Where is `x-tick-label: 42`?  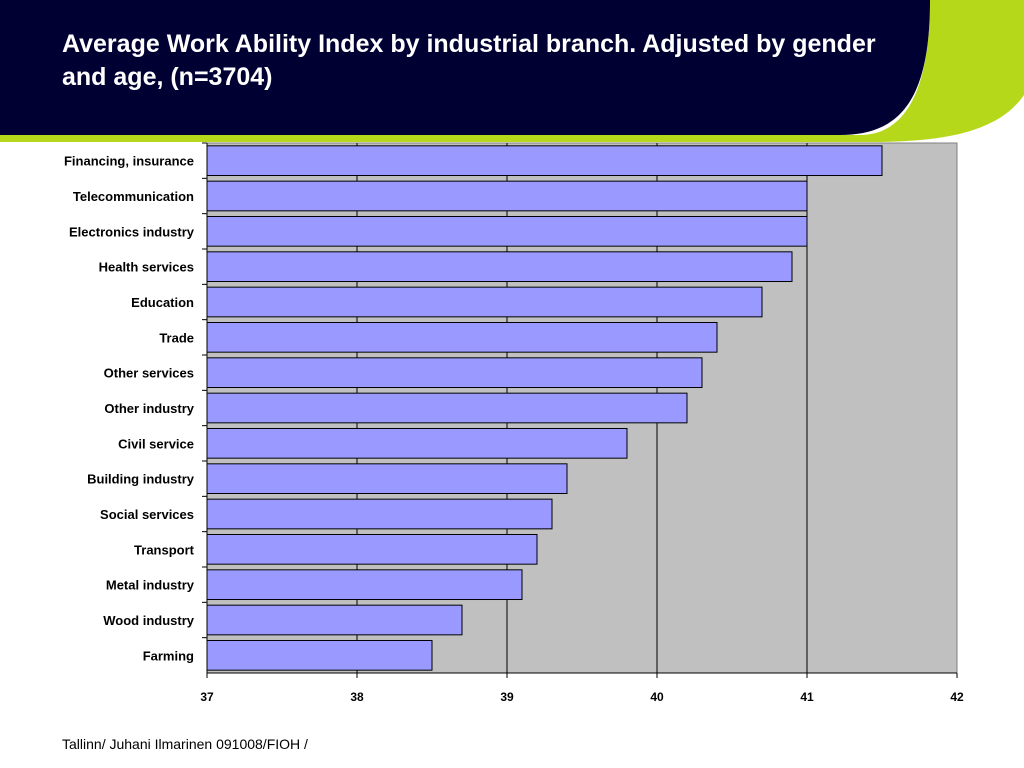
x-tick-label: 42 is located at coordinates (957, 697).